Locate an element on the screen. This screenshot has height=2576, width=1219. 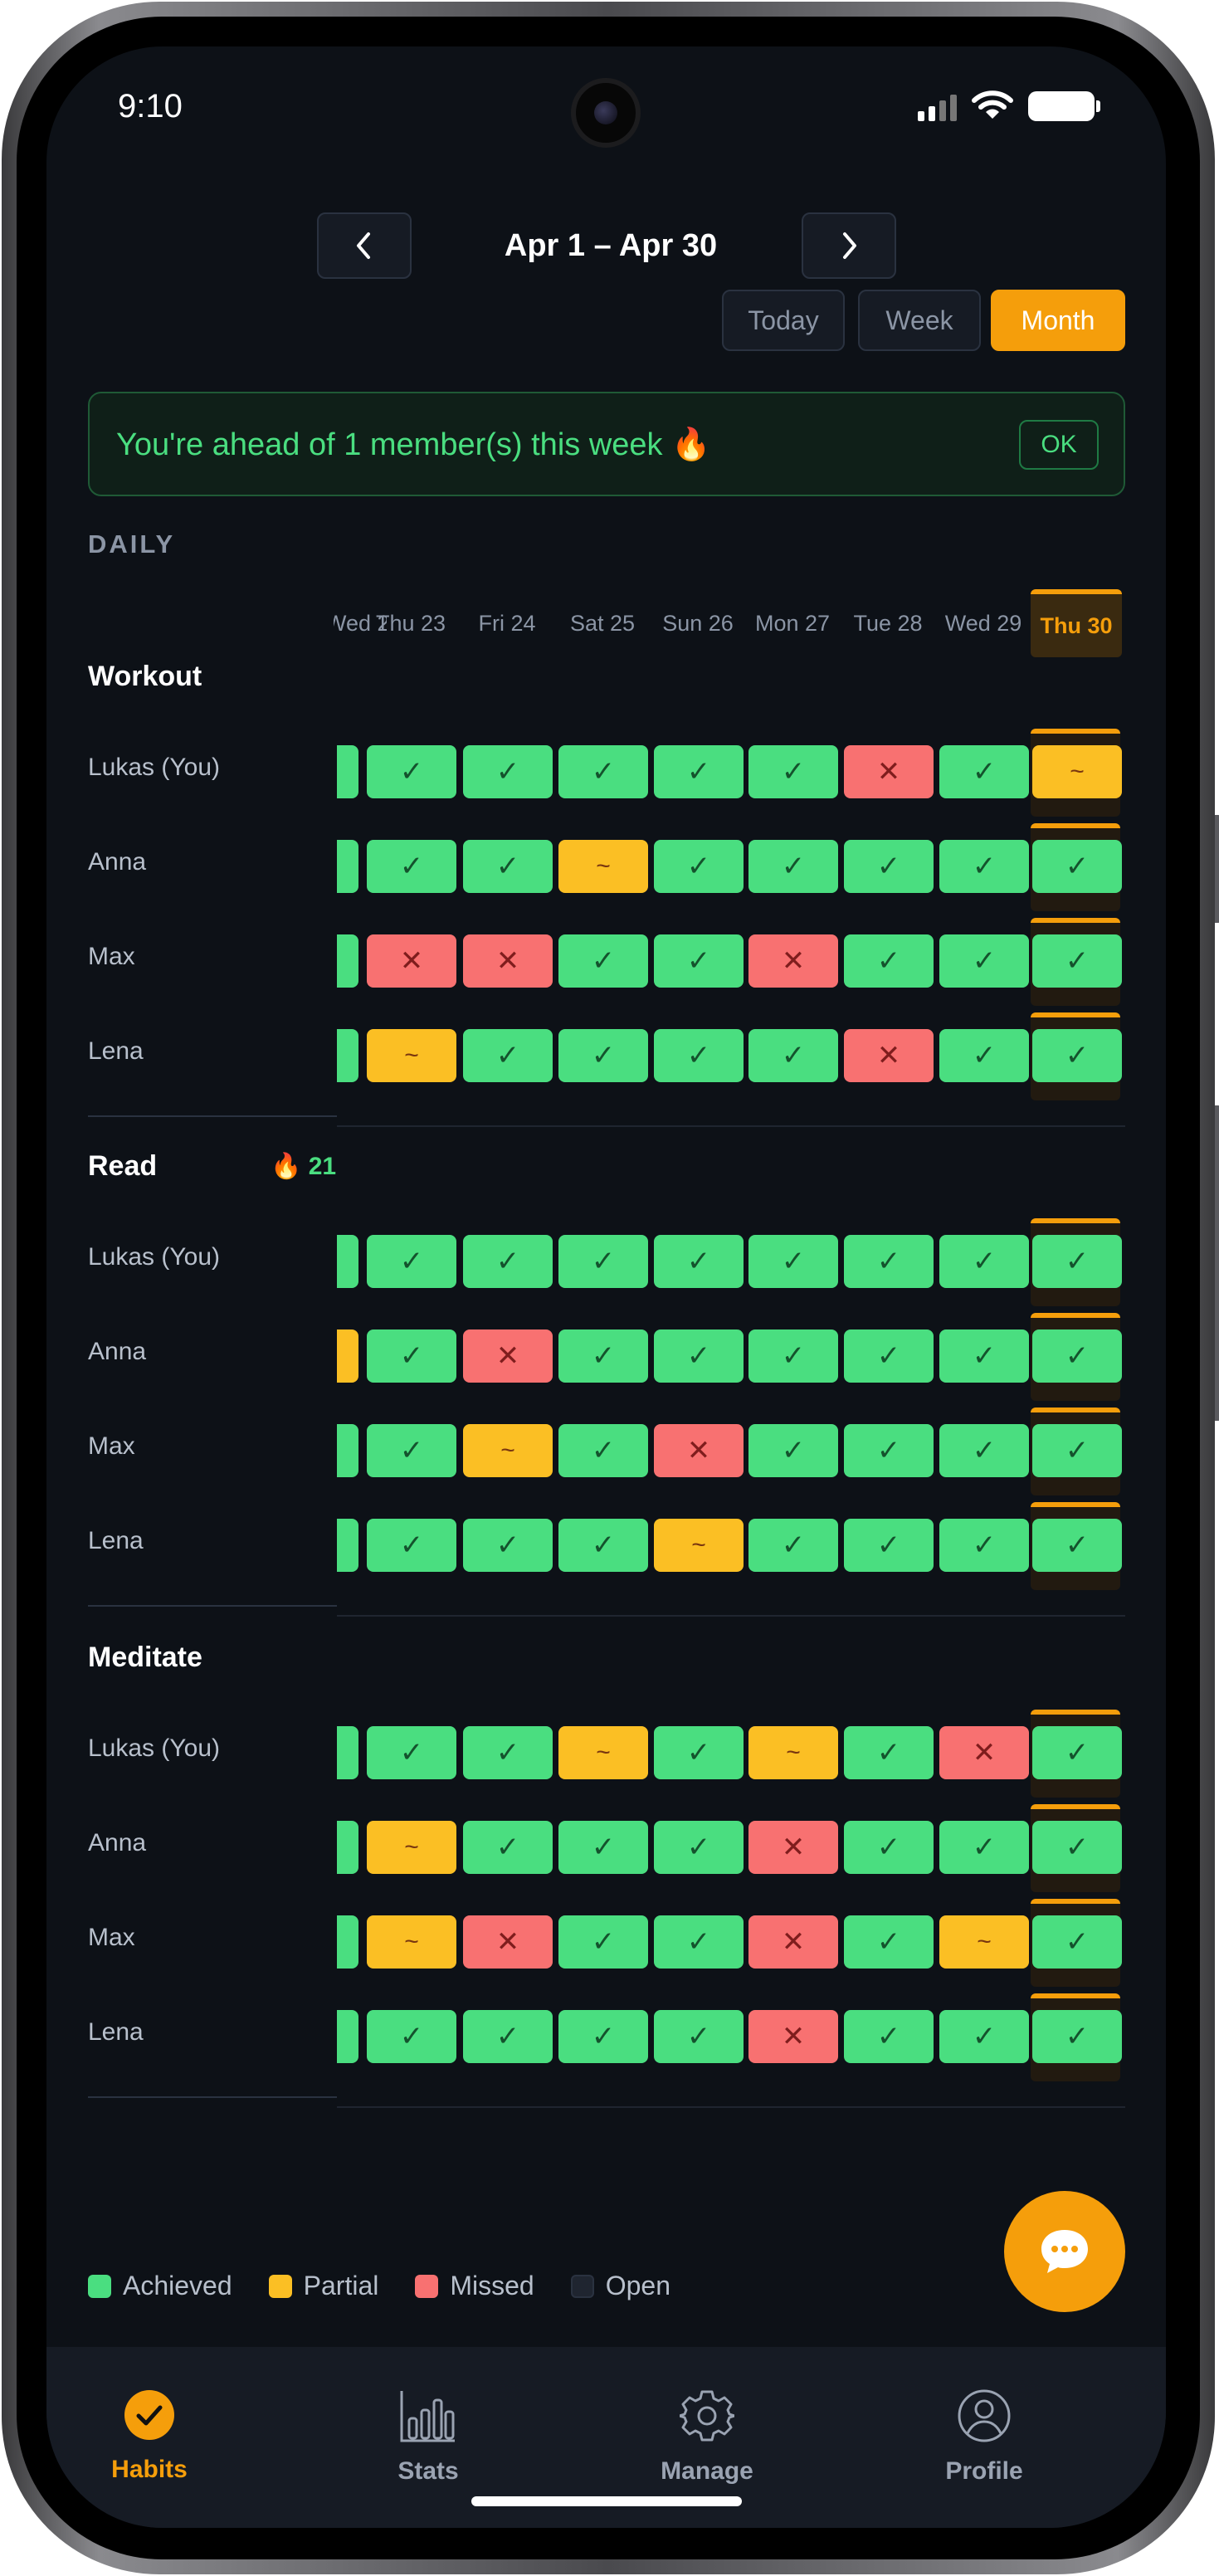
tab-stats: Stats is located at coordinates (428, 2437).